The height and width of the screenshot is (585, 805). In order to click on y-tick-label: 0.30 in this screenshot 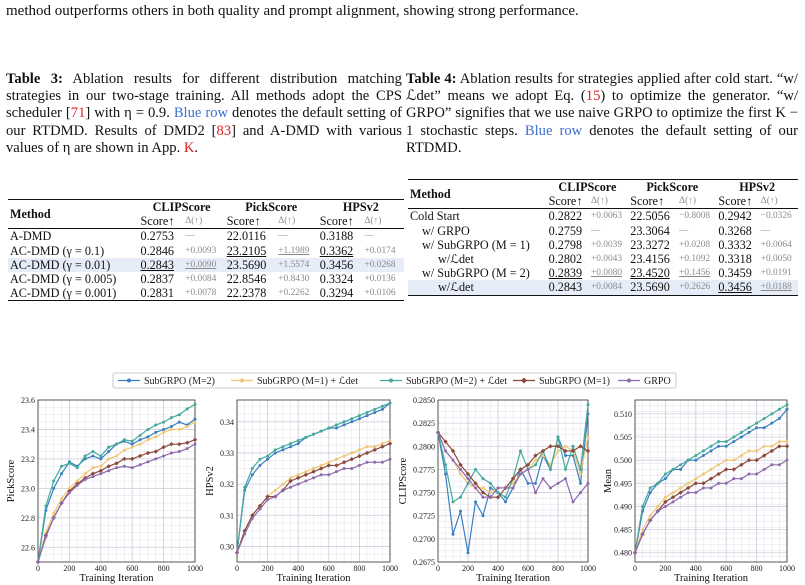, I will do `click(227, 546)`.